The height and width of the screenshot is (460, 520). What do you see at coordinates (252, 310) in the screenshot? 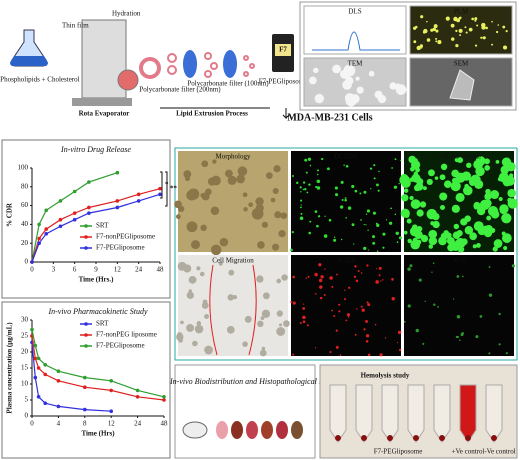
I see `migration-edge` at bounding box center [252, 310].